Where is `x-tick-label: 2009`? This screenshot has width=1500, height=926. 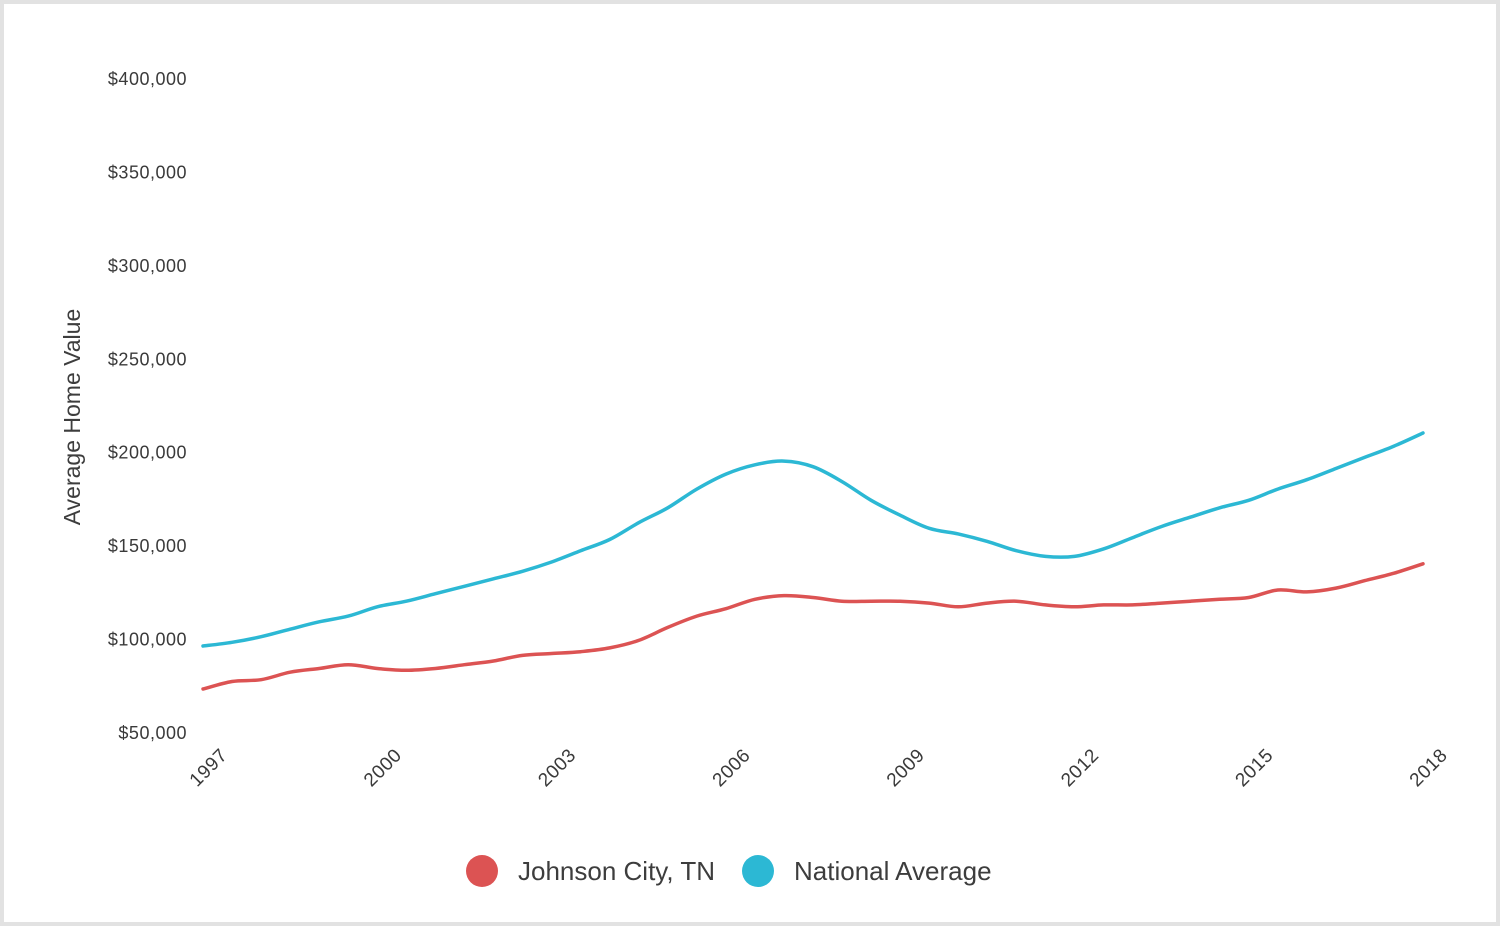 x-tick-label: 2009 is located at coordinates (906, 768).